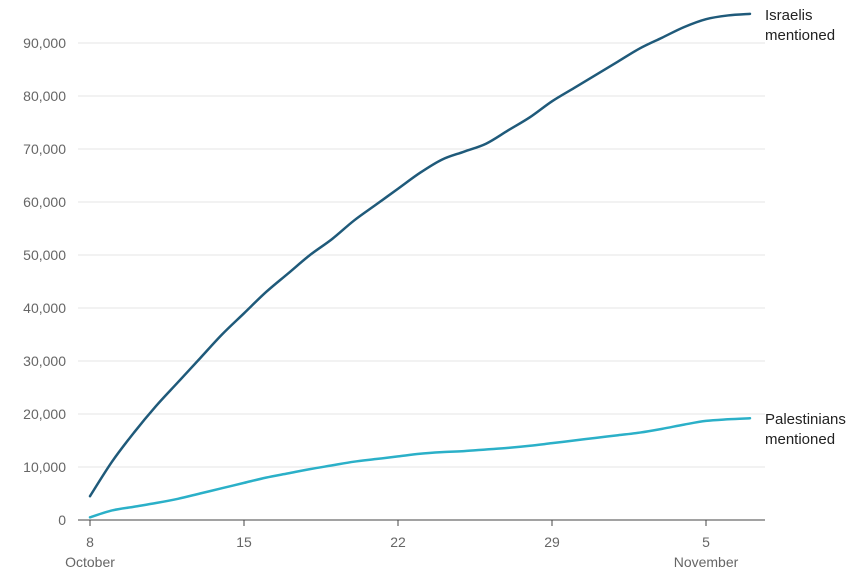 The width and height of the screenshot is (868, 575). I want to click on series-label-israelis-mentioned: Israelis mentioned, so click(800, 25).